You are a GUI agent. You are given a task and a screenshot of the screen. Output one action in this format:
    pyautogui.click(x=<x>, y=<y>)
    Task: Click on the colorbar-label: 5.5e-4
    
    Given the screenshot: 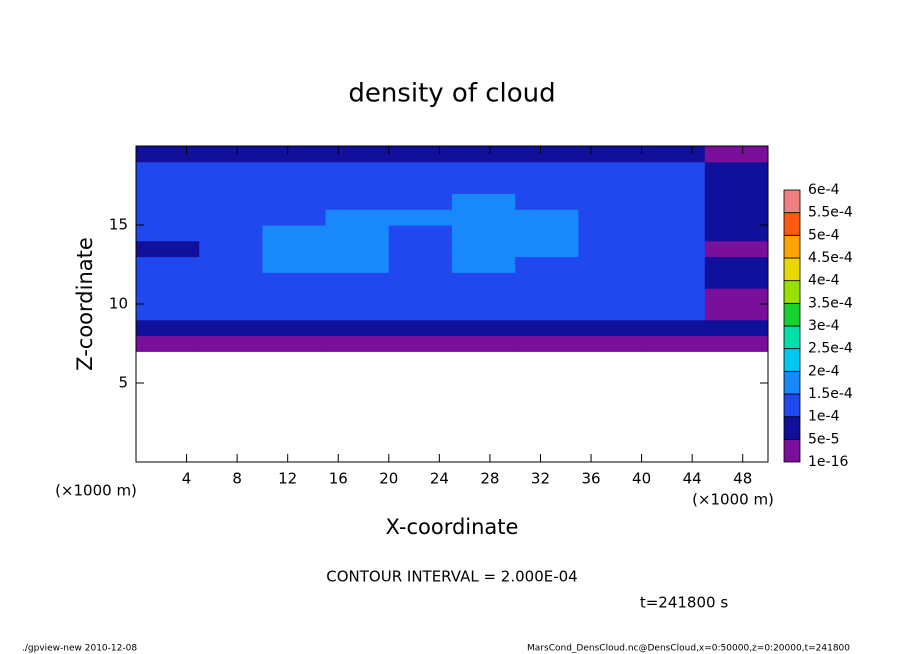 What is the action you would take?
    pyautogui.click(x=830, y=213)
    